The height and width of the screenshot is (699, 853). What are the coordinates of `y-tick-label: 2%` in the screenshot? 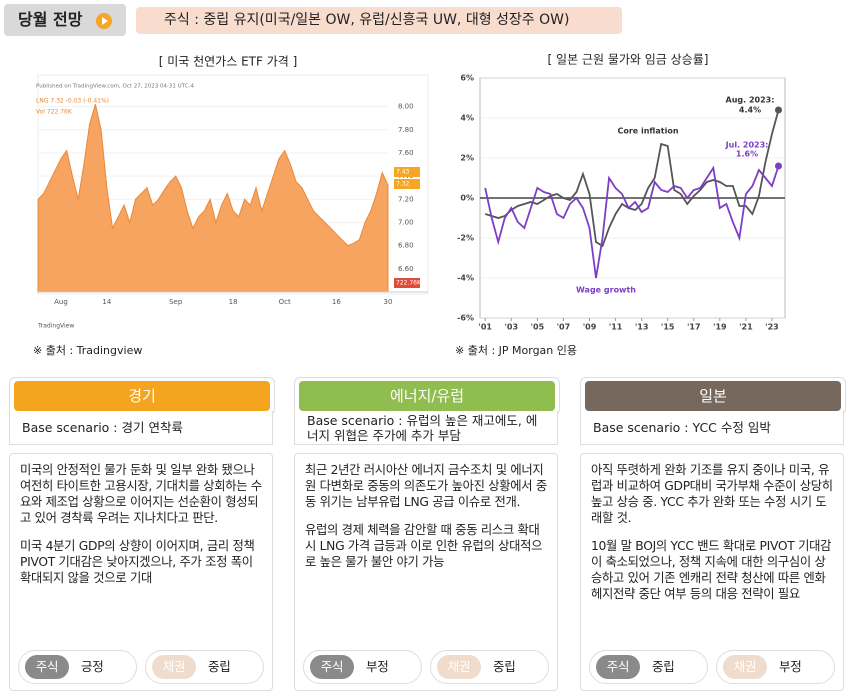 It's located at (467, 158).